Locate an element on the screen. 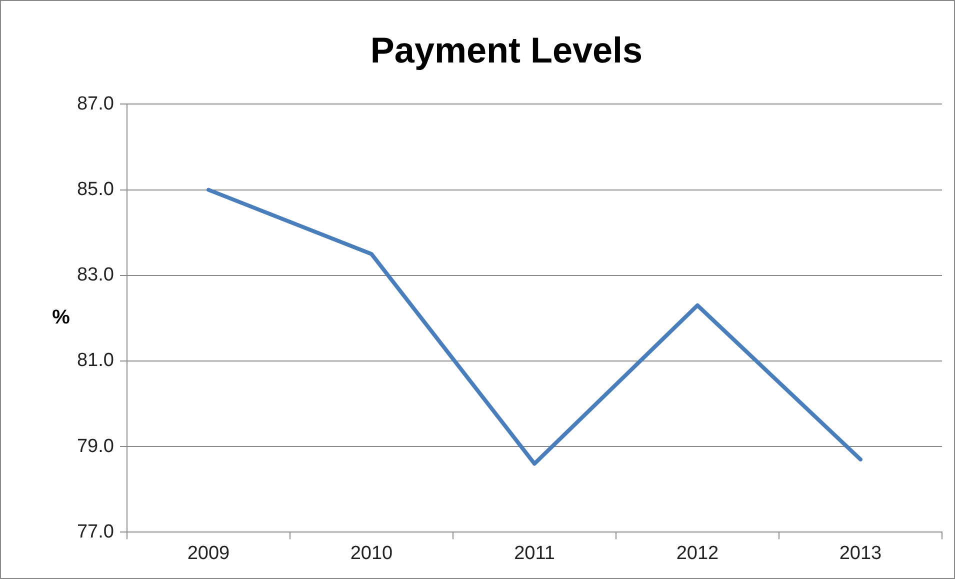 The height and width of the screenshot is (579, 955). y-axis-title: % is located at coordinates (61, 317).